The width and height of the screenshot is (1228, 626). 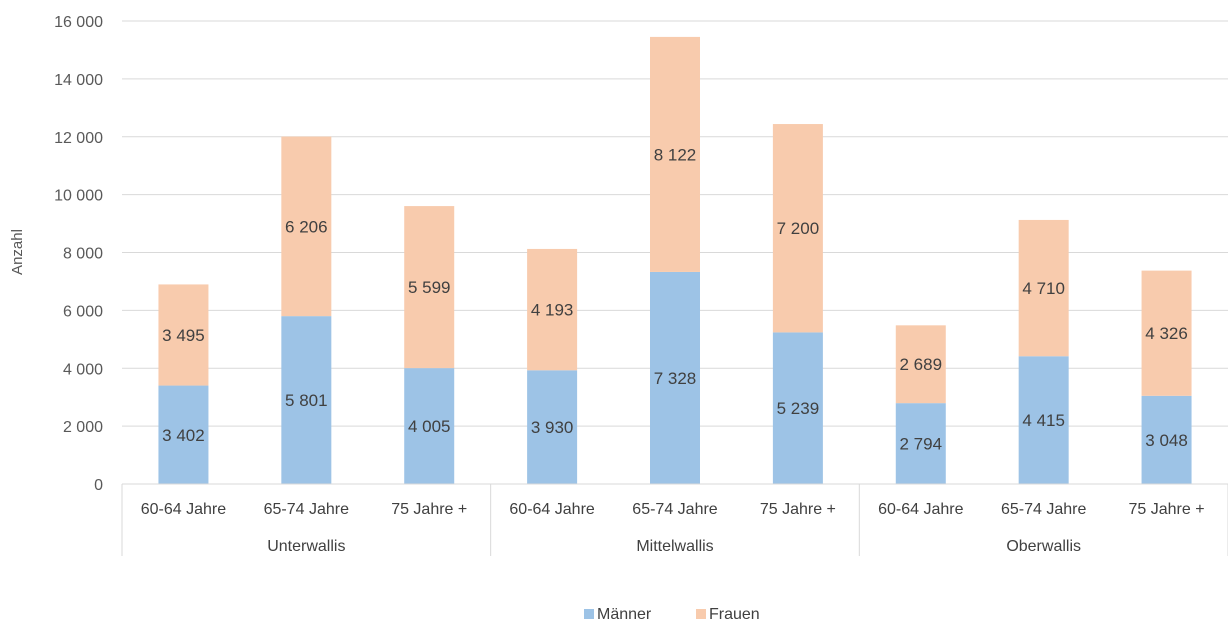 I want to click on data-label-frauen: 4 193, so click(x=552, y=310).